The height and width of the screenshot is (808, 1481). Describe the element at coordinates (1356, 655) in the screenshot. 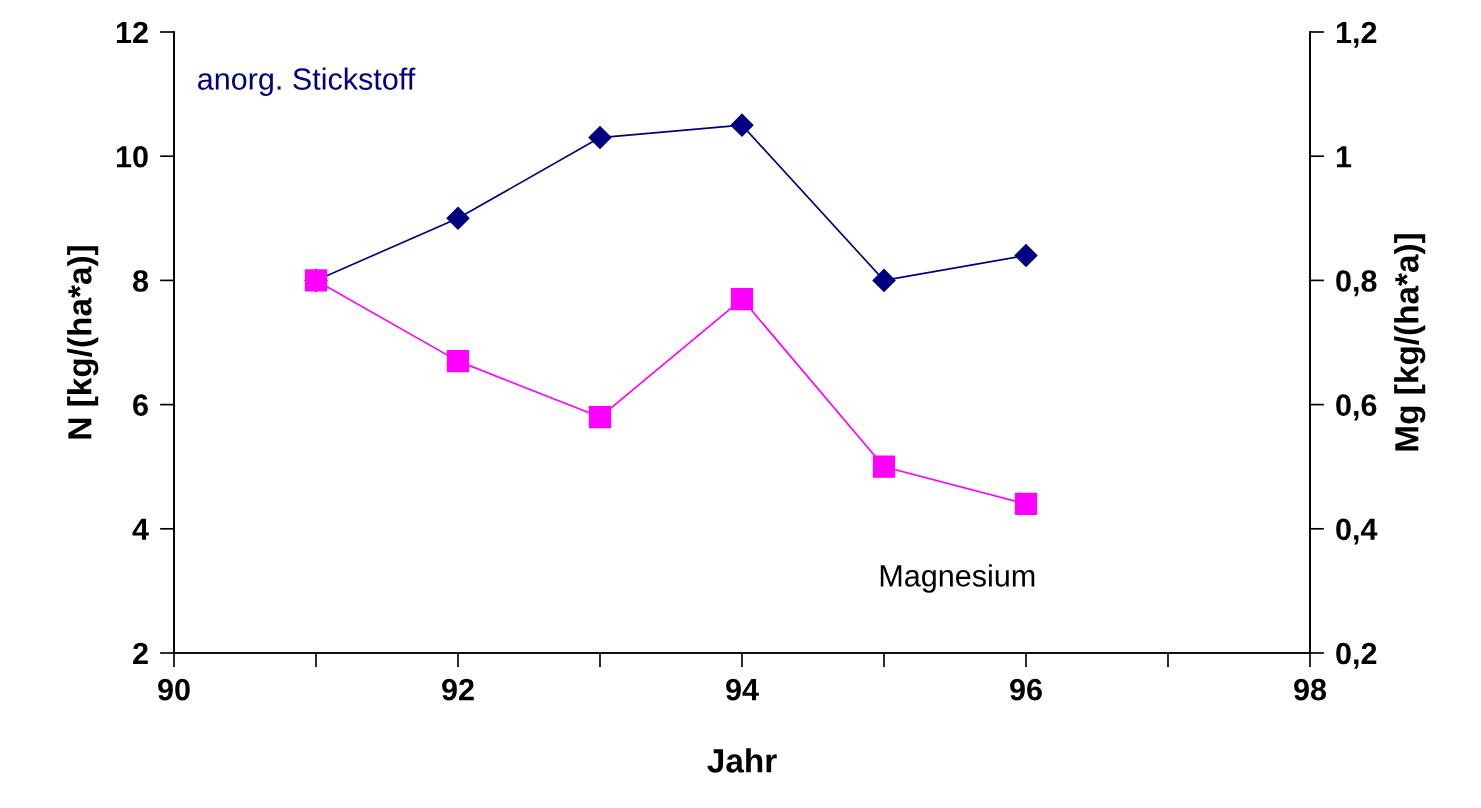

I see `y2-tick-label: 0,2` at that location.